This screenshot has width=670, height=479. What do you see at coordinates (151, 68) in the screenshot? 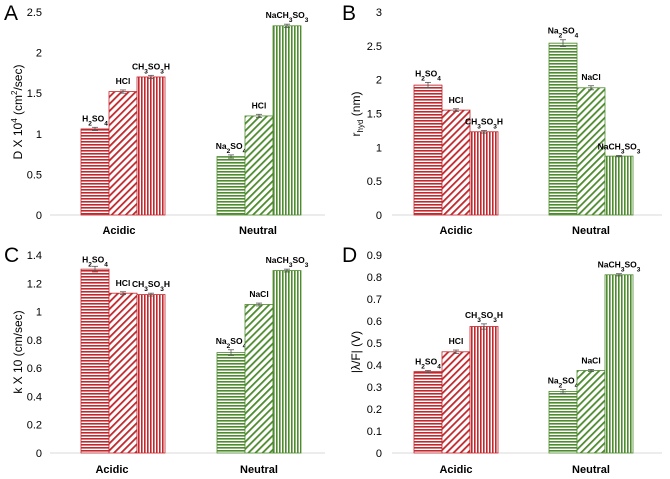
I see `panel-a-bar-label: CH3SO3H` at bounding box center [151, 68].